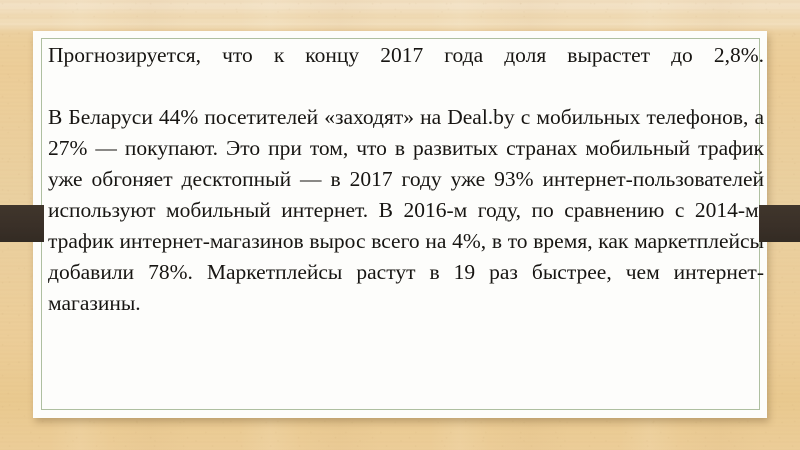 This screenshot has width=800, height=450. What do you see at coordinates (22, 223) in the screenshot?
I see `left-accent-bar` at bounding box center [22, 223].